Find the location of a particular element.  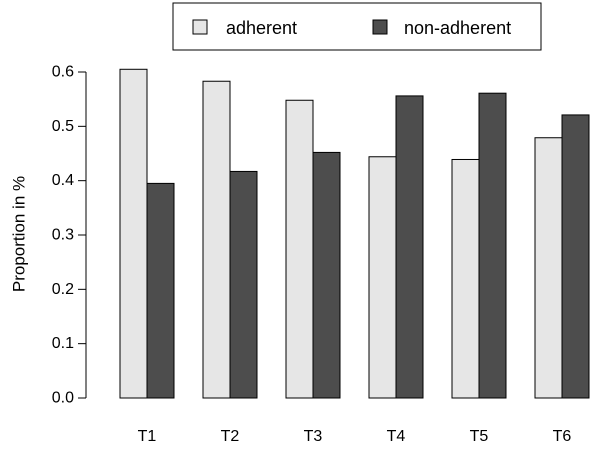

y-tick-label: 0.0 is located at coordinates (63, 398).